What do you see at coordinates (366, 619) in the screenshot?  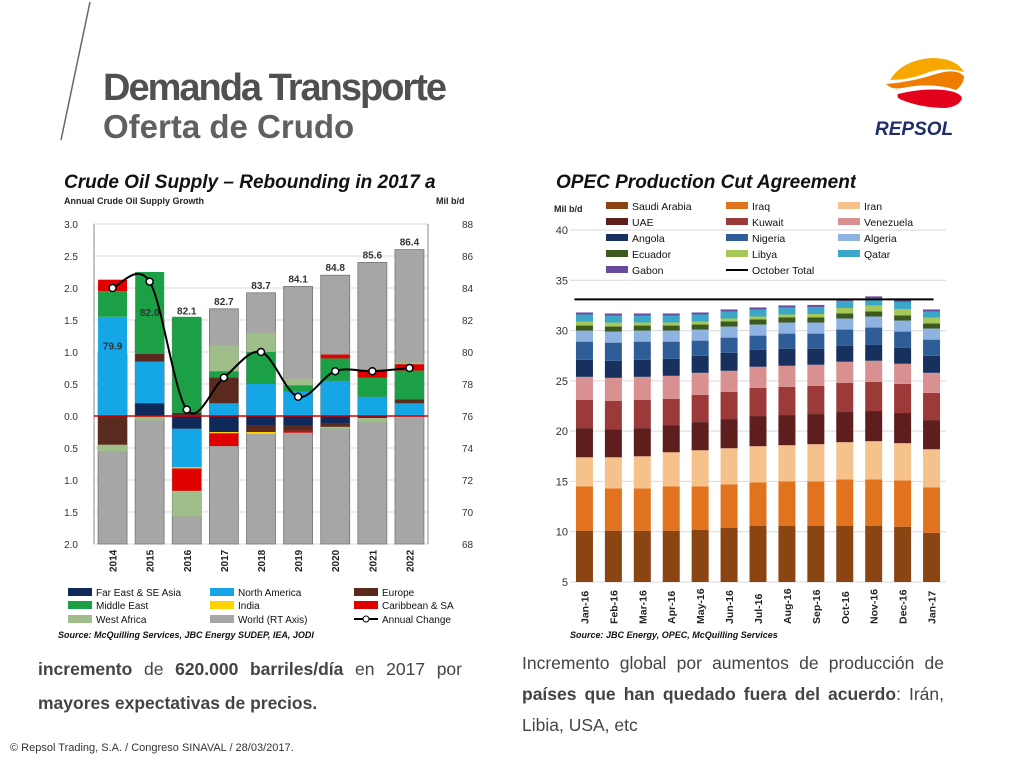 I see `chart1-legend-marker` at bounding box center [366, 619].